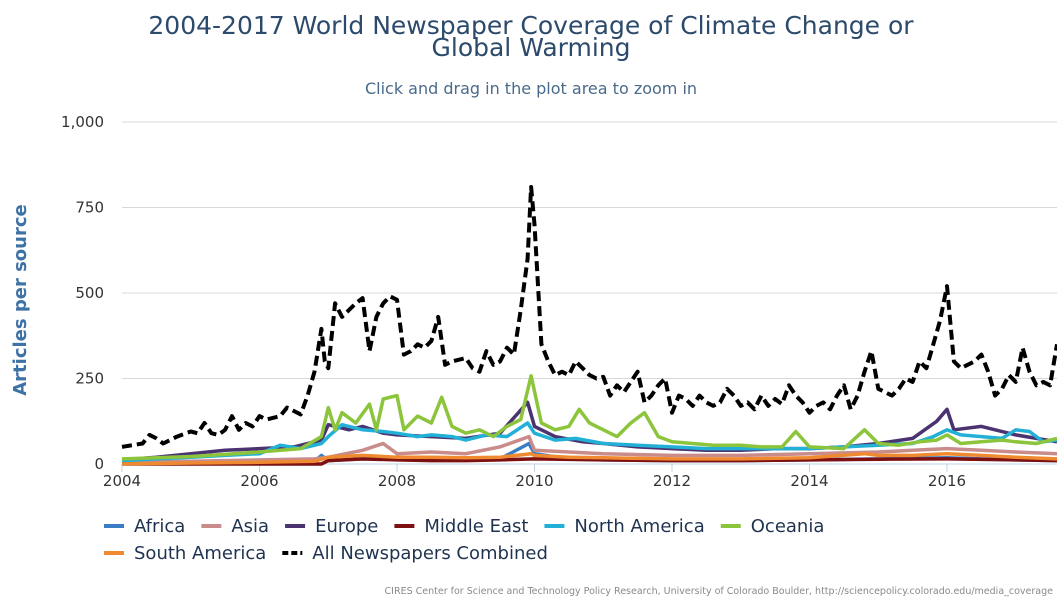  I want to click on series-line-middle-east, so click(589, 461).